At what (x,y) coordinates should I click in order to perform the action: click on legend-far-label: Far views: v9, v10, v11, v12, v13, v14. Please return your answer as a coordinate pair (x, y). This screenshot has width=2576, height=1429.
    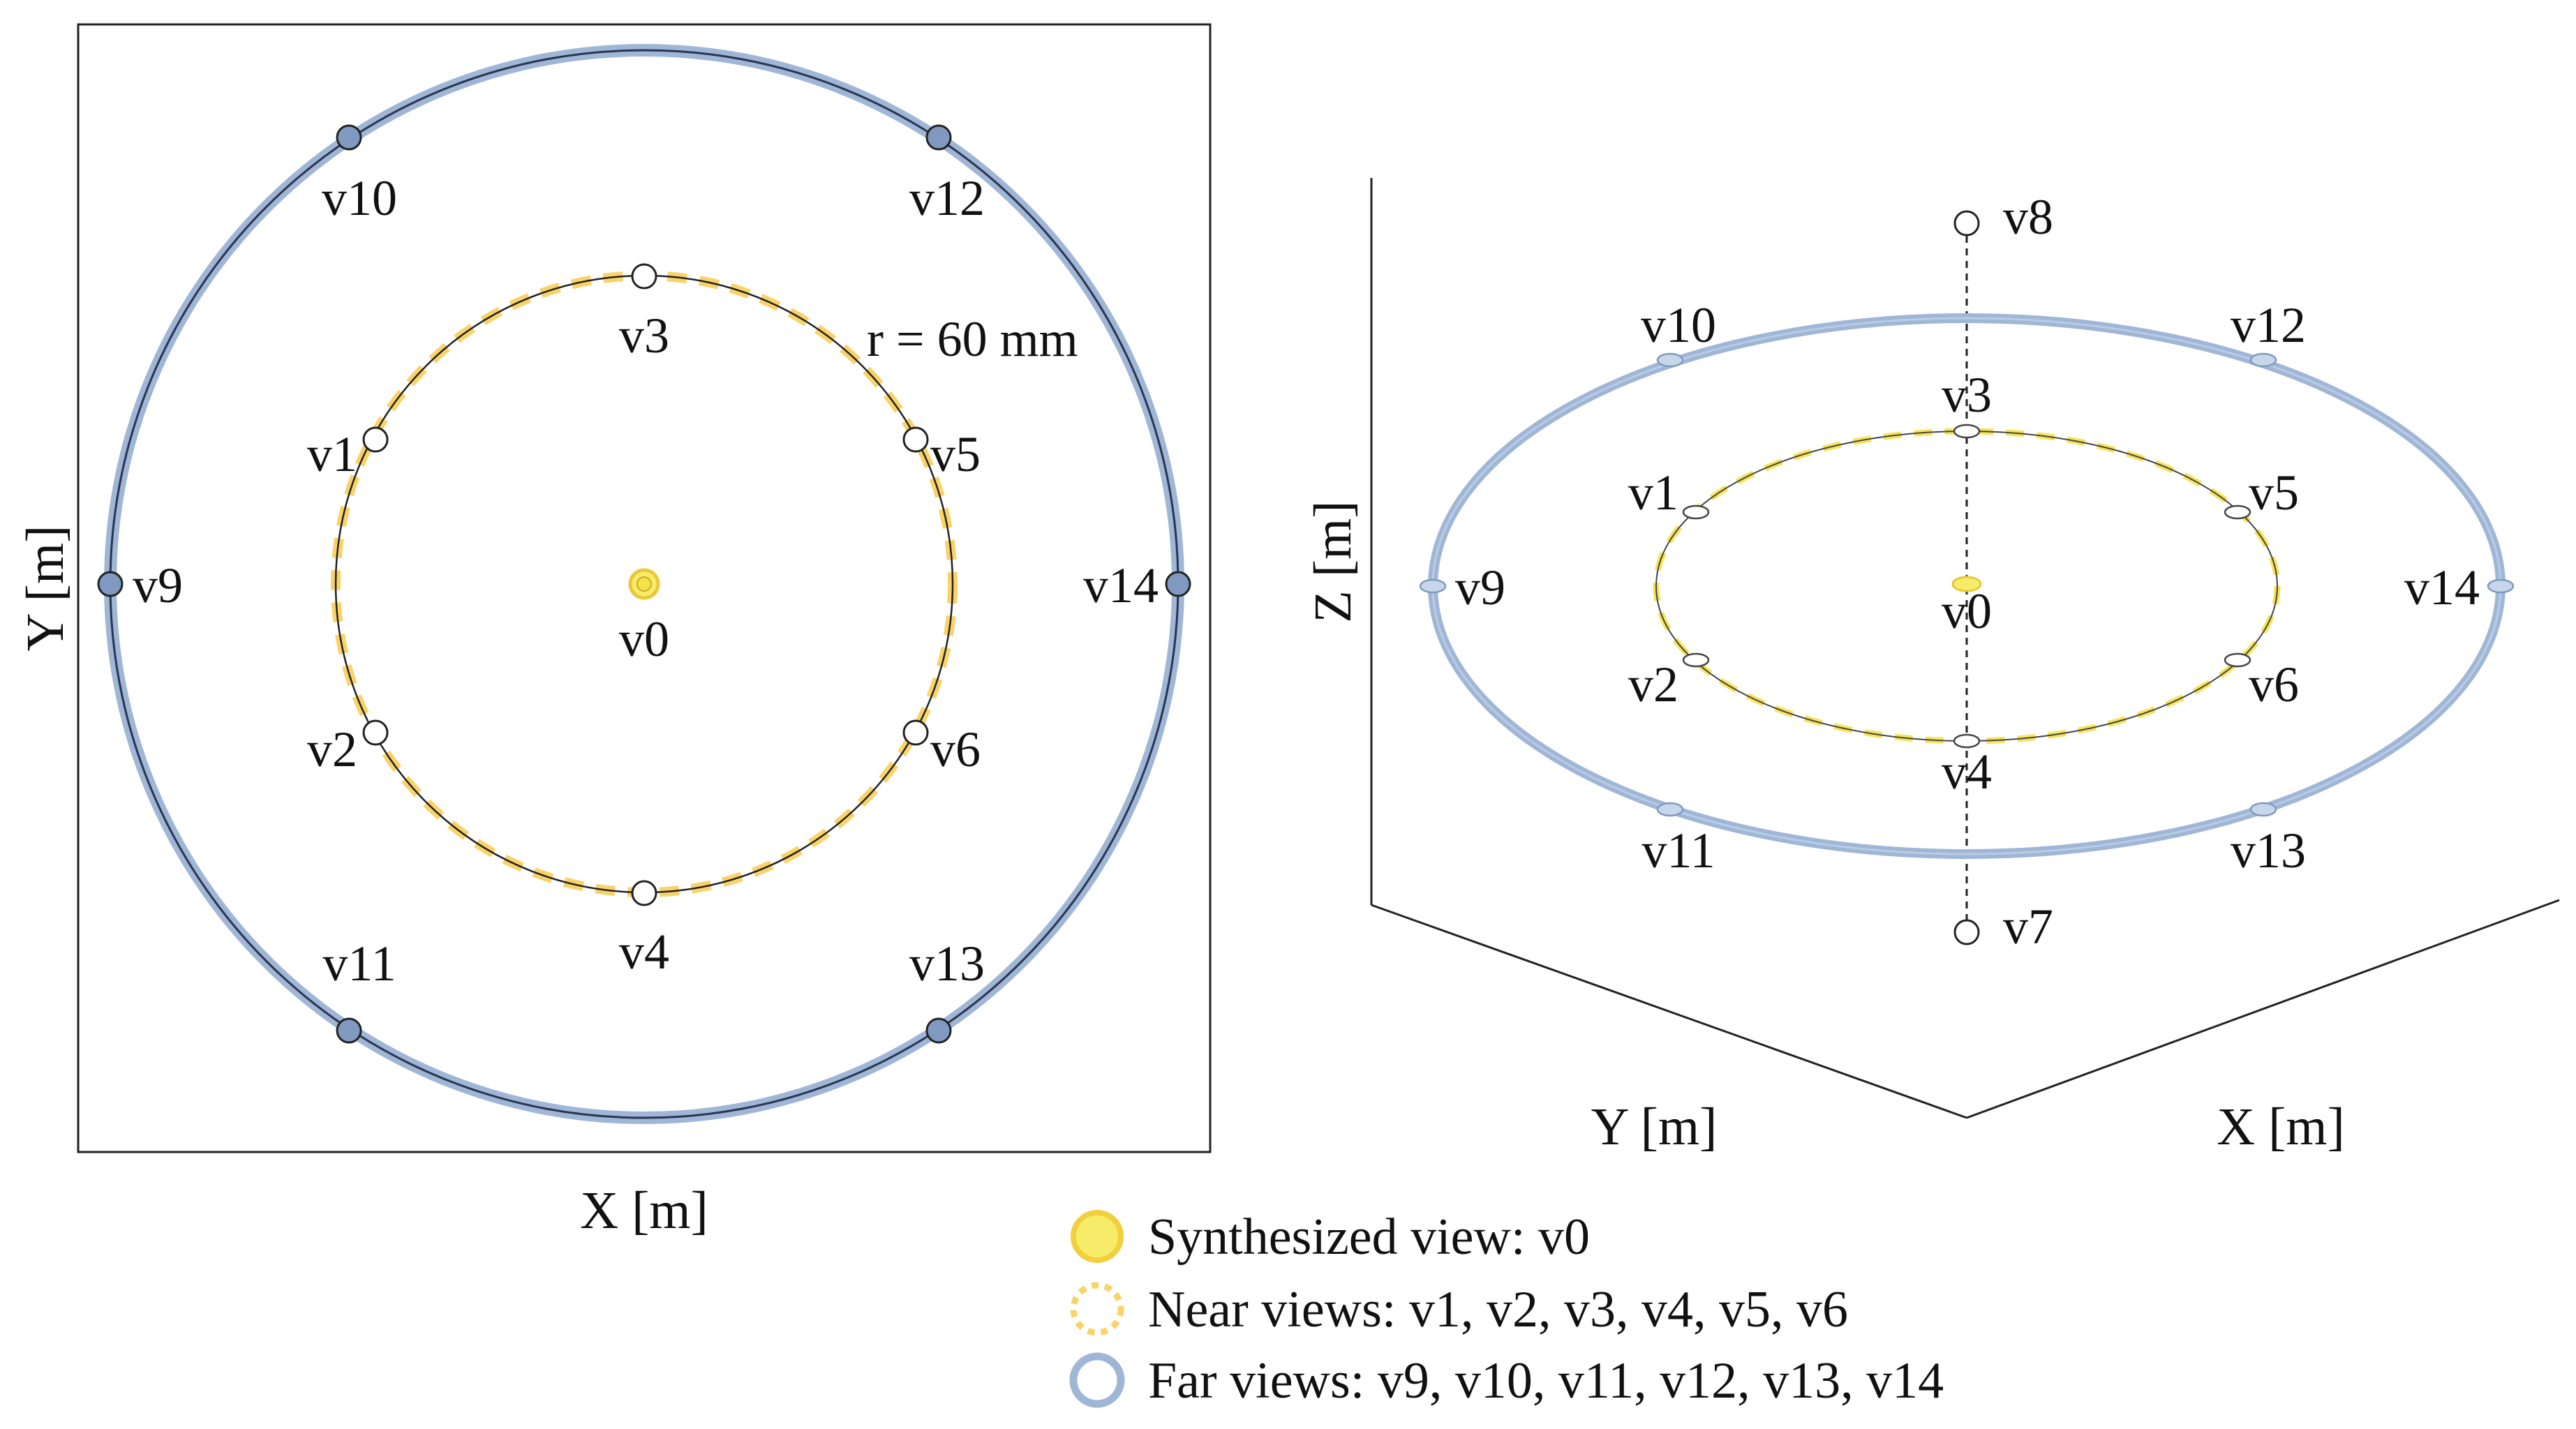
    Looking at the image, I should click on (1546, 1380).